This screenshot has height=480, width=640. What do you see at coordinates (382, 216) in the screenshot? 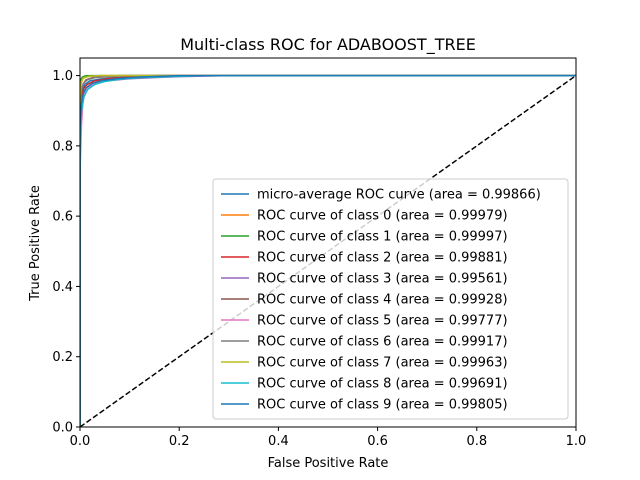
I see `legend-label-1: ROC curve of class 0 (area = 0.99979)` at bounding box center [382, 216].